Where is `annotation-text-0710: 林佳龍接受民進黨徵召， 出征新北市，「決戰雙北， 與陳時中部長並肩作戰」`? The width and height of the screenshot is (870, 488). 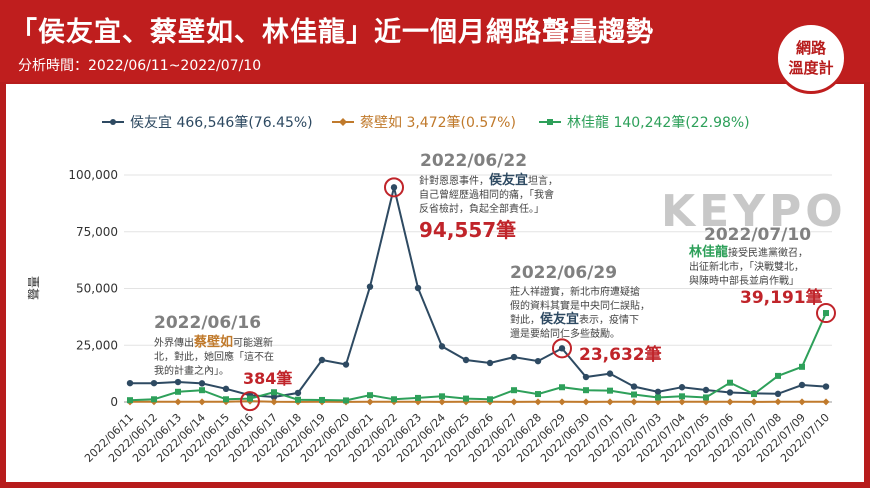 annotation-text-0710: 林佳龍接受民進黨徵召， 出征新北市，「決戰雙北， 與陳時中部長並肩作戰」 is located at coordinates (750, 265).